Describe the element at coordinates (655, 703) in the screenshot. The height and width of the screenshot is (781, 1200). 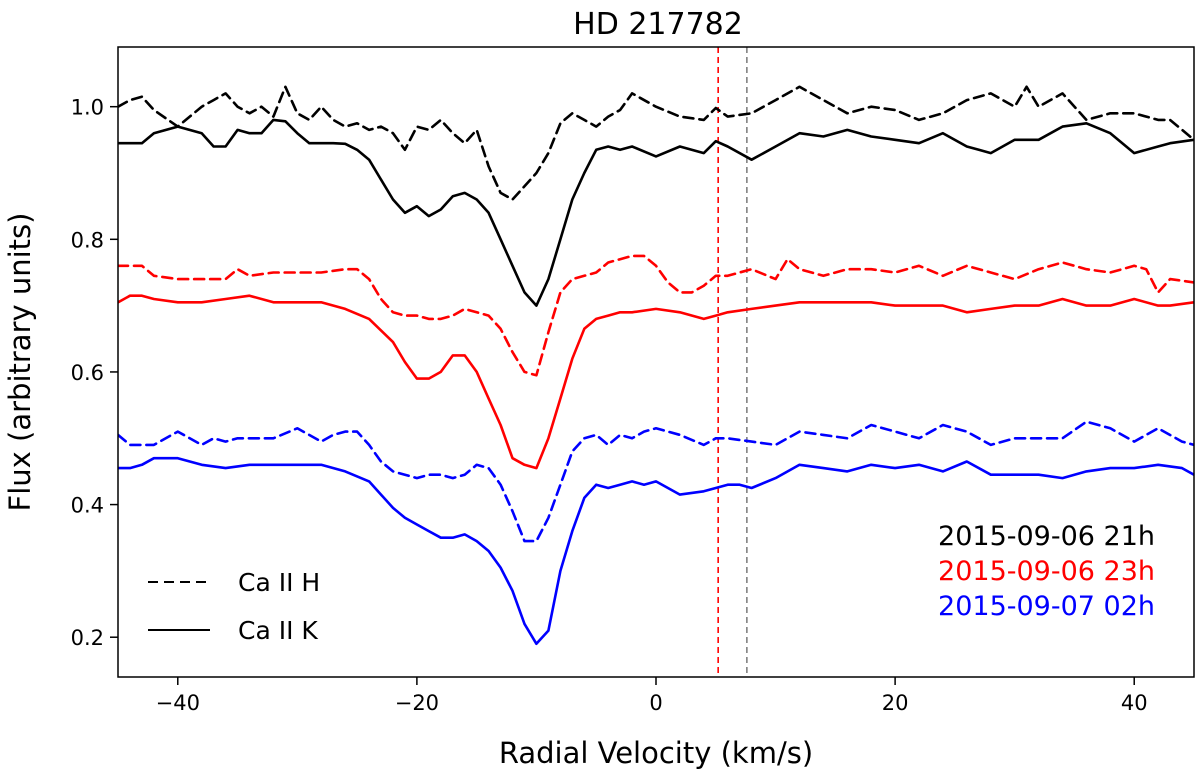
I see `x-tick-label: 0` at that location.